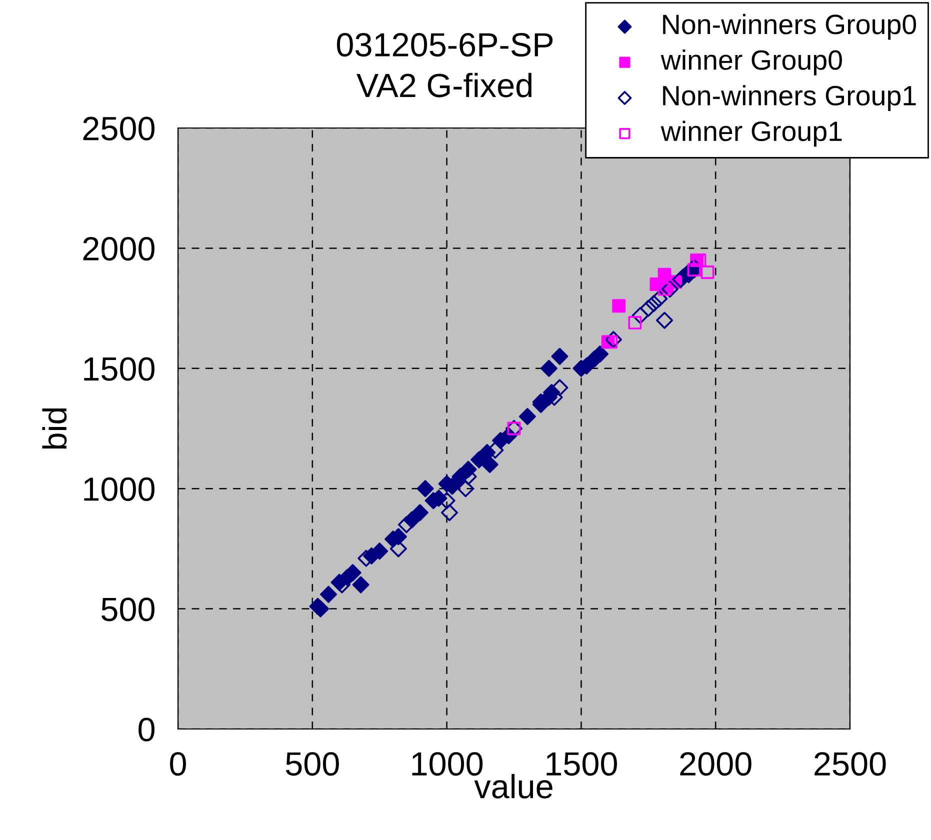 Image resolution: width=931 pixels, height=840 pixels. What do you see at coordinates (716, 764) in the screenshot?
I see `x-tick-label: 2000` at bounding box center [716, 764].